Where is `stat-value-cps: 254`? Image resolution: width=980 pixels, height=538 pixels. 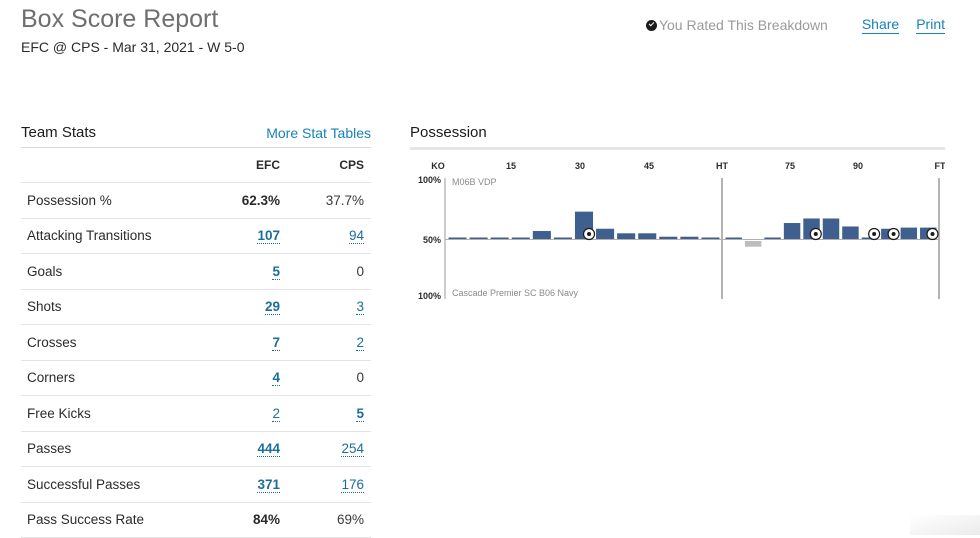 stat-value-cps: 254 is located at coordinates (352, 449).